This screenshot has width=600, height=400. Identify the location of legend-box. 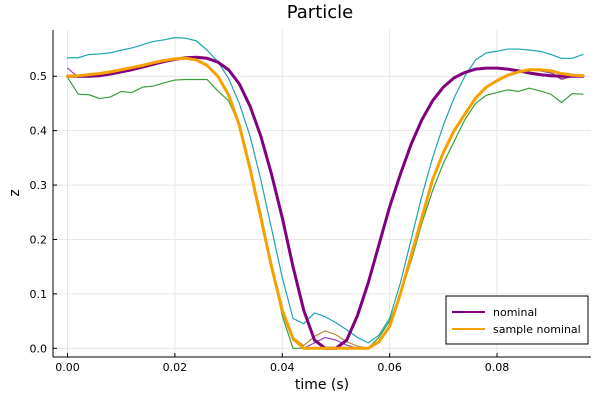
(517, 320).